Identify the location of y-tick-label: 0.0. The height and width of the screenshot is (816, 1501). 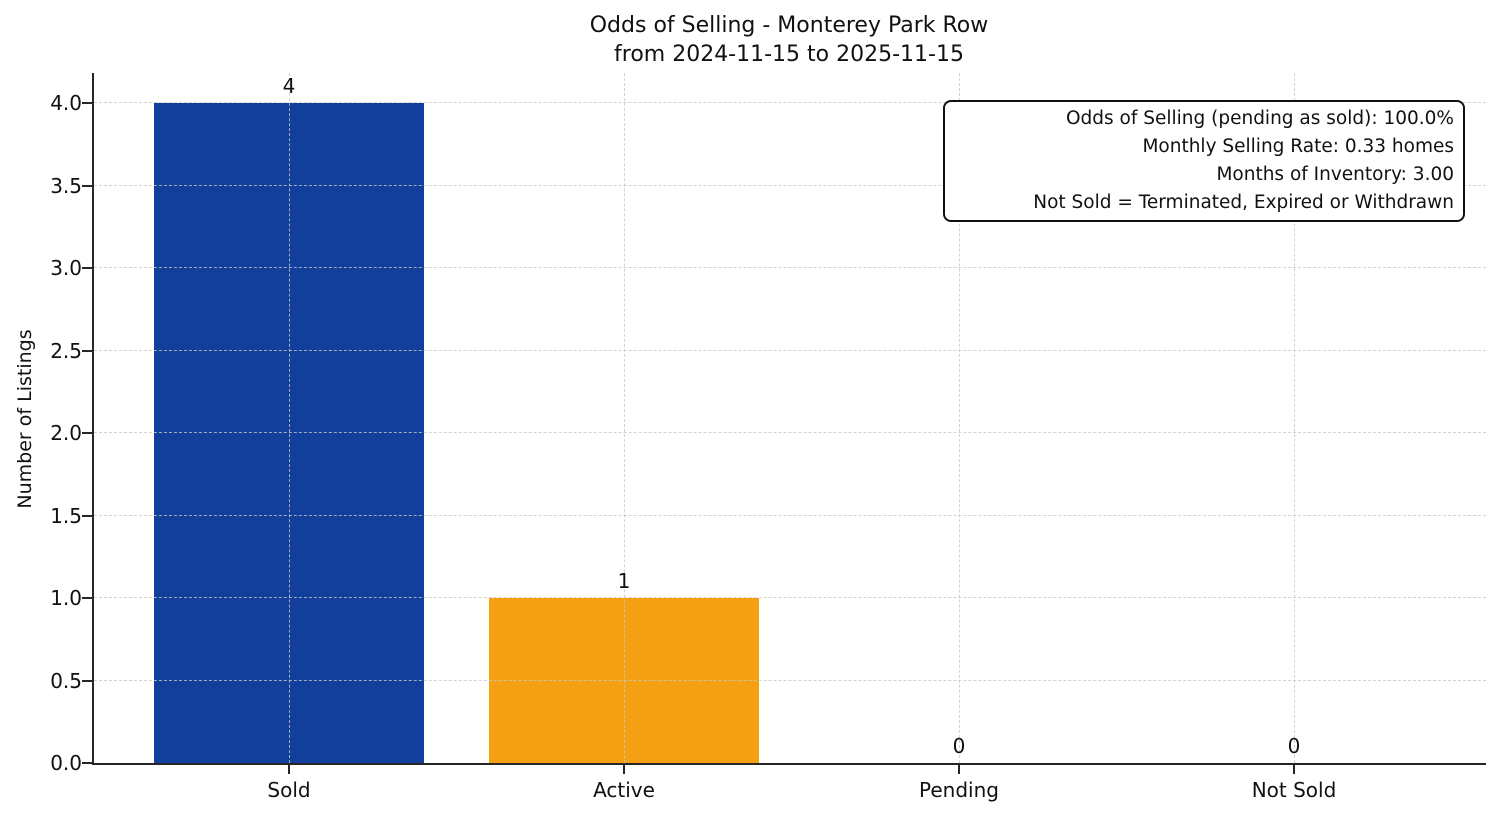
(66, 763).